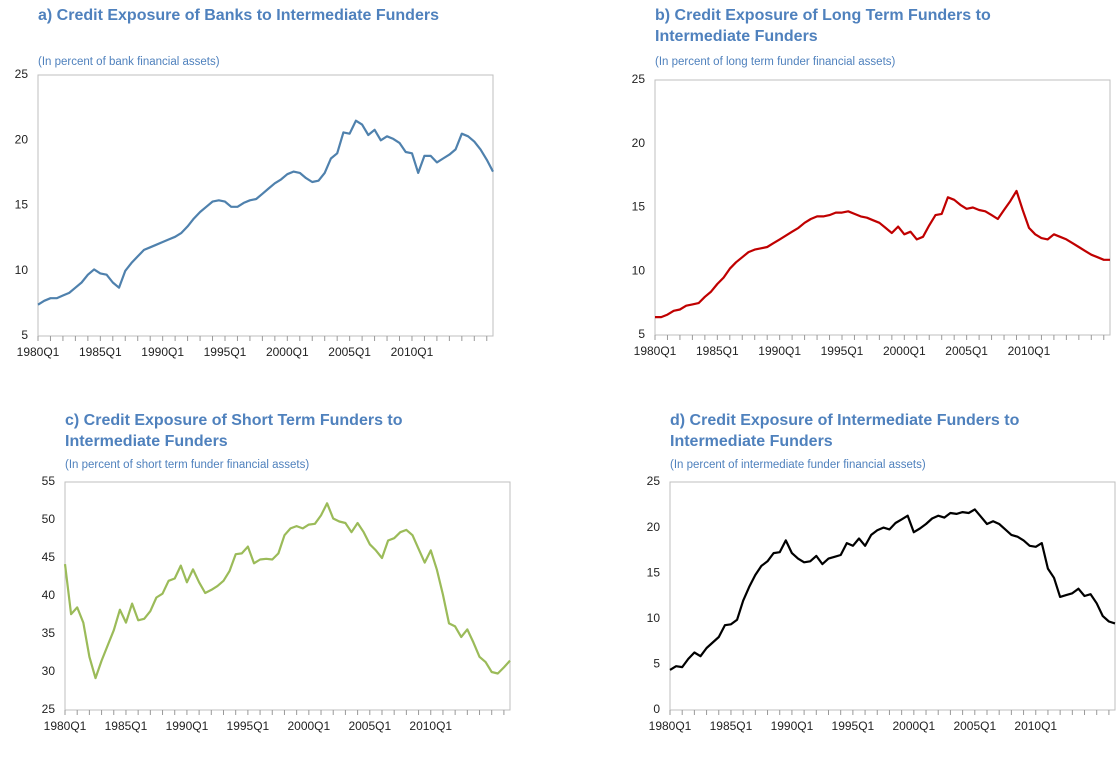  I want to click on y-tick-label: 35, so click(49, 633).